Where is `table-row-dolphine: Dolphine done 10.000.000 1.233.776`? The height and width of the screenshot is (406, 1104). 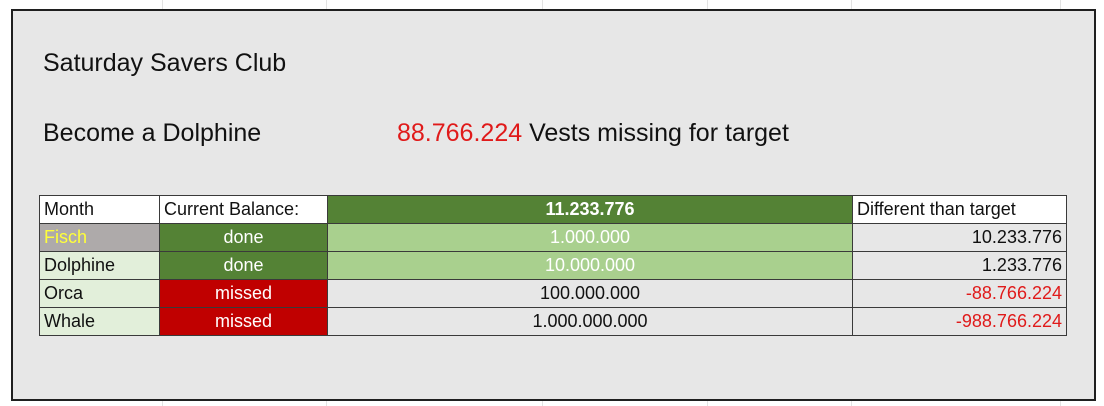
table-row-dolphine: Dolphine done 10.000.000 1.233.776 is located at coordinates (553, 265).